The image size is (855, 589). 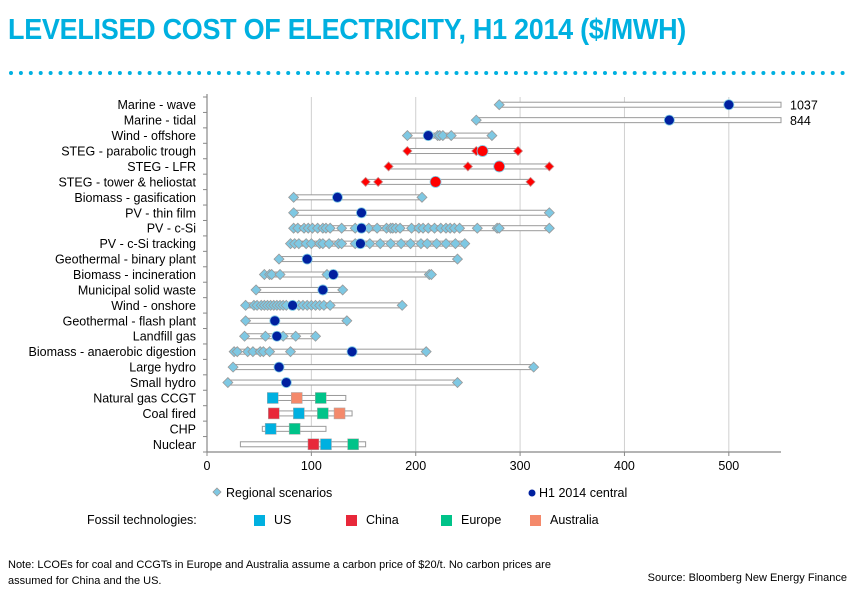 What do you see at coordinates (471, 520) in the screenshot?
I see `legend-europe: Europe` at bounding box center [471, 520].